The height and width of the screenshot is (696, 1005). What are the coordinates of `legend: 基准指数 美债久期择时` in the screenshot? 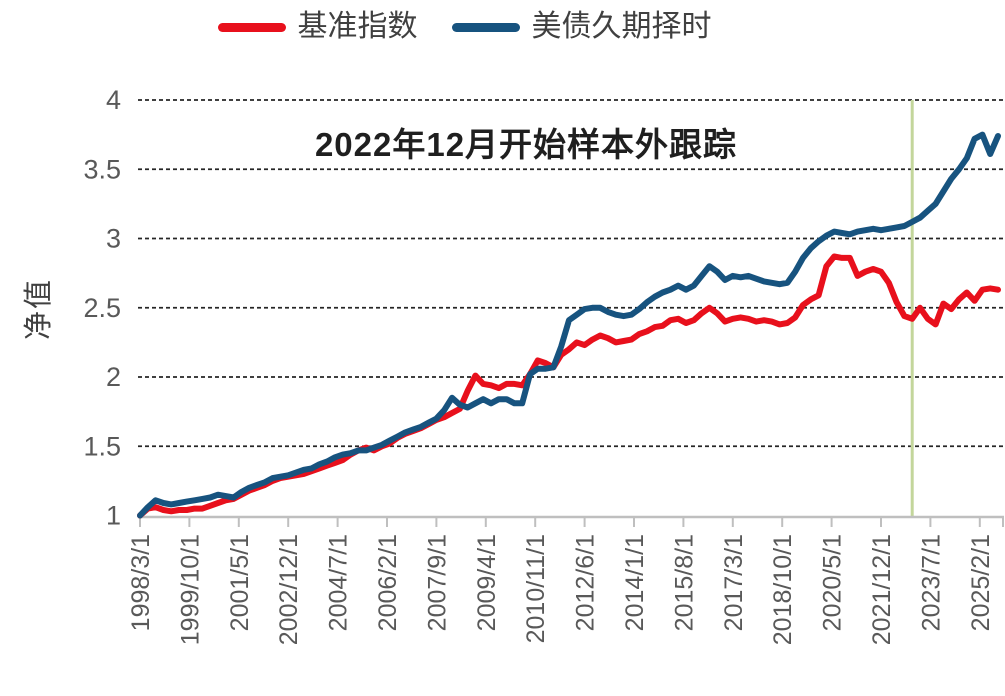 It's located at (483, 27).